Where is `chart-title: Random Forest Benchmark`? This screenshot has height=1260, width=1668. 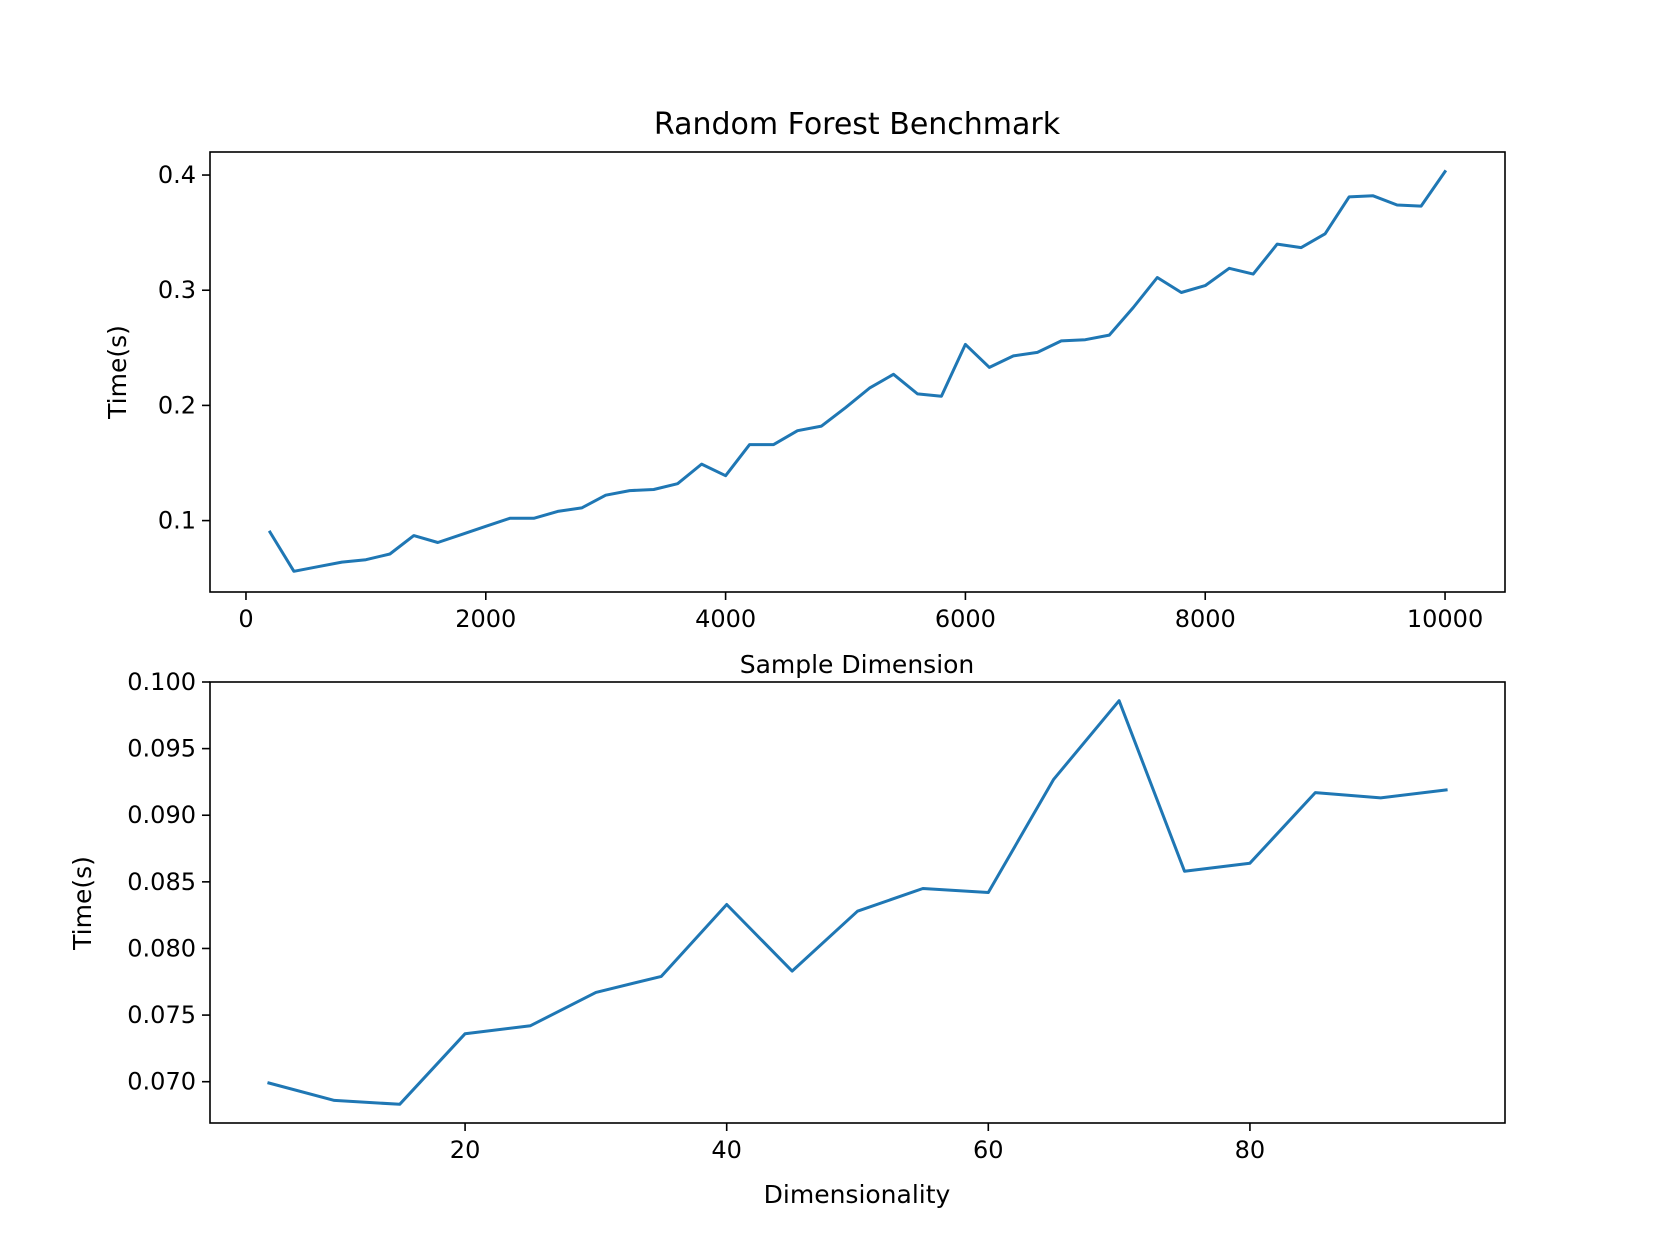 chart-title: Random Forest Benchmark is located at coordinates (857, 124).